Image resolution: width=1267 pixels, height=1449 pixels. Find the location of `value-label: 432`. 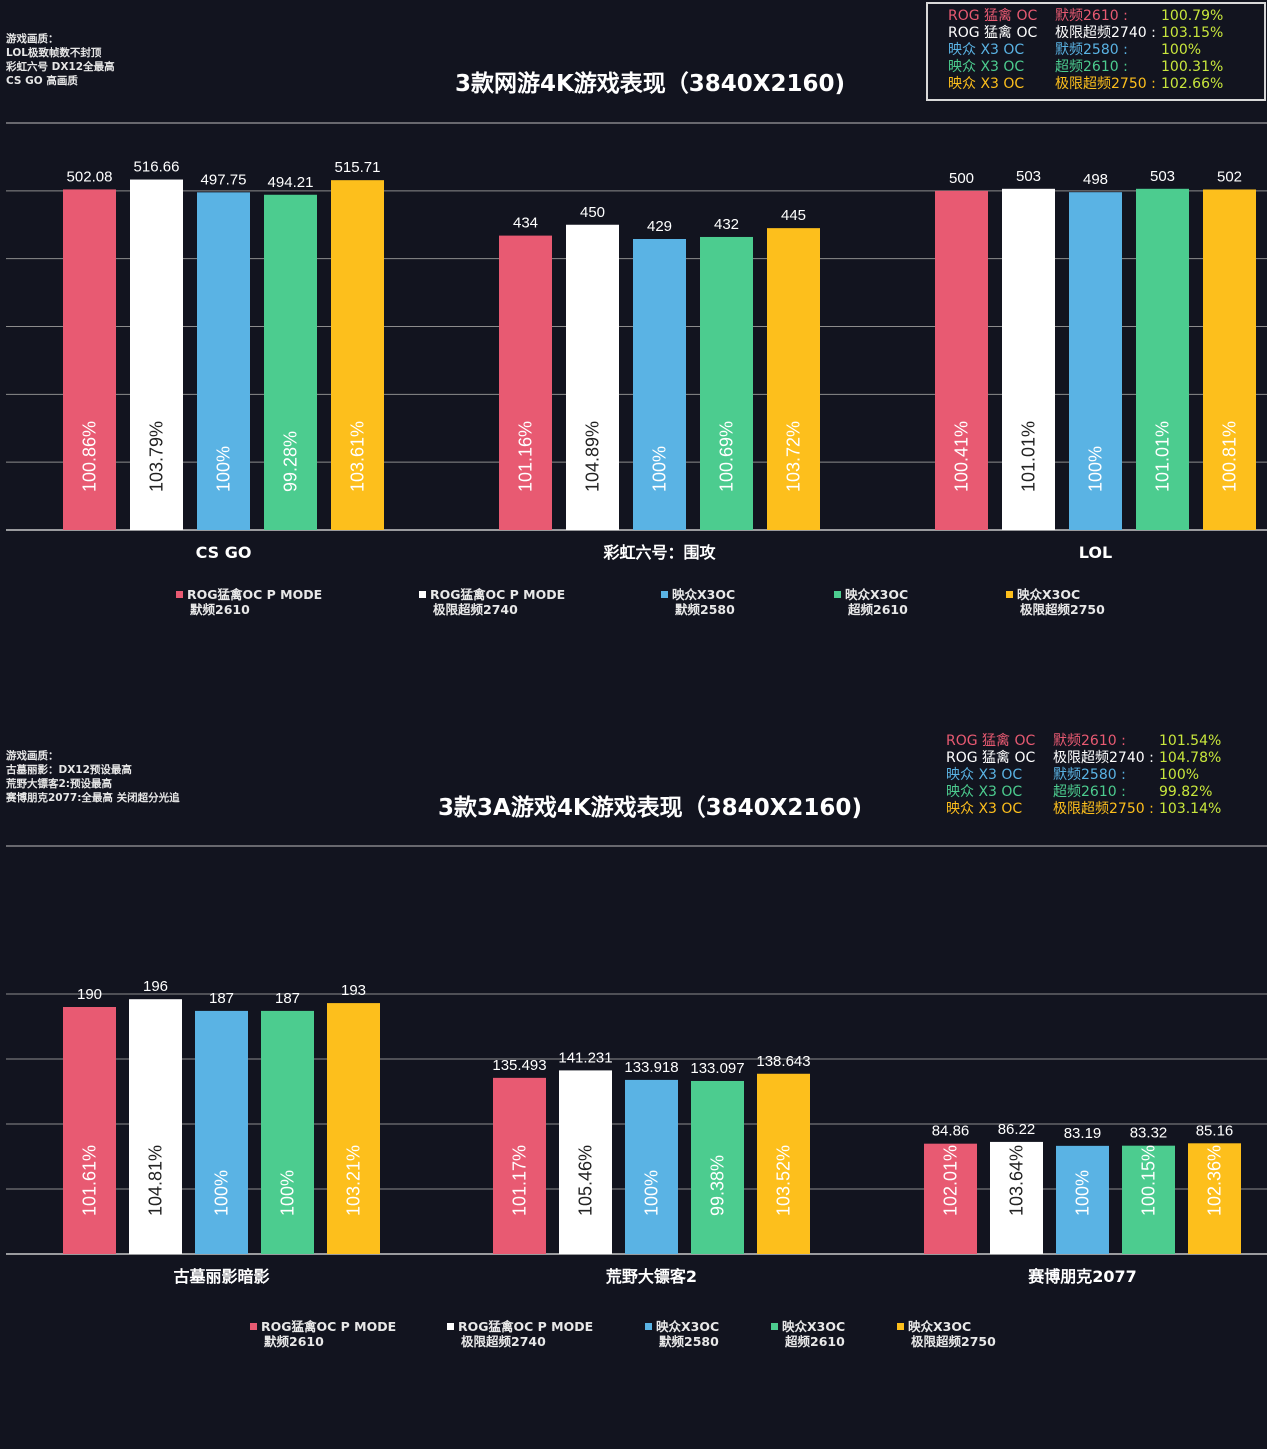

value-label: 432 is located at coordinates (726, 224).